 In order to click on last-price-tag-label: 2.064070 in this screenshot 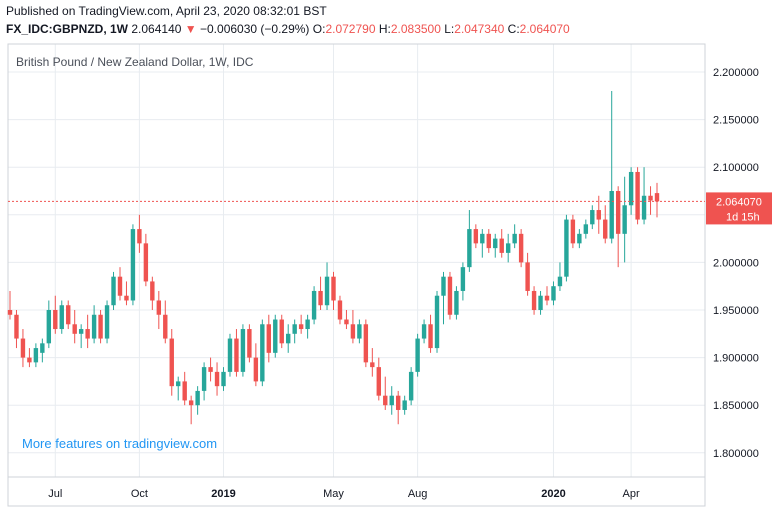, I will do `click(739, 202)`.